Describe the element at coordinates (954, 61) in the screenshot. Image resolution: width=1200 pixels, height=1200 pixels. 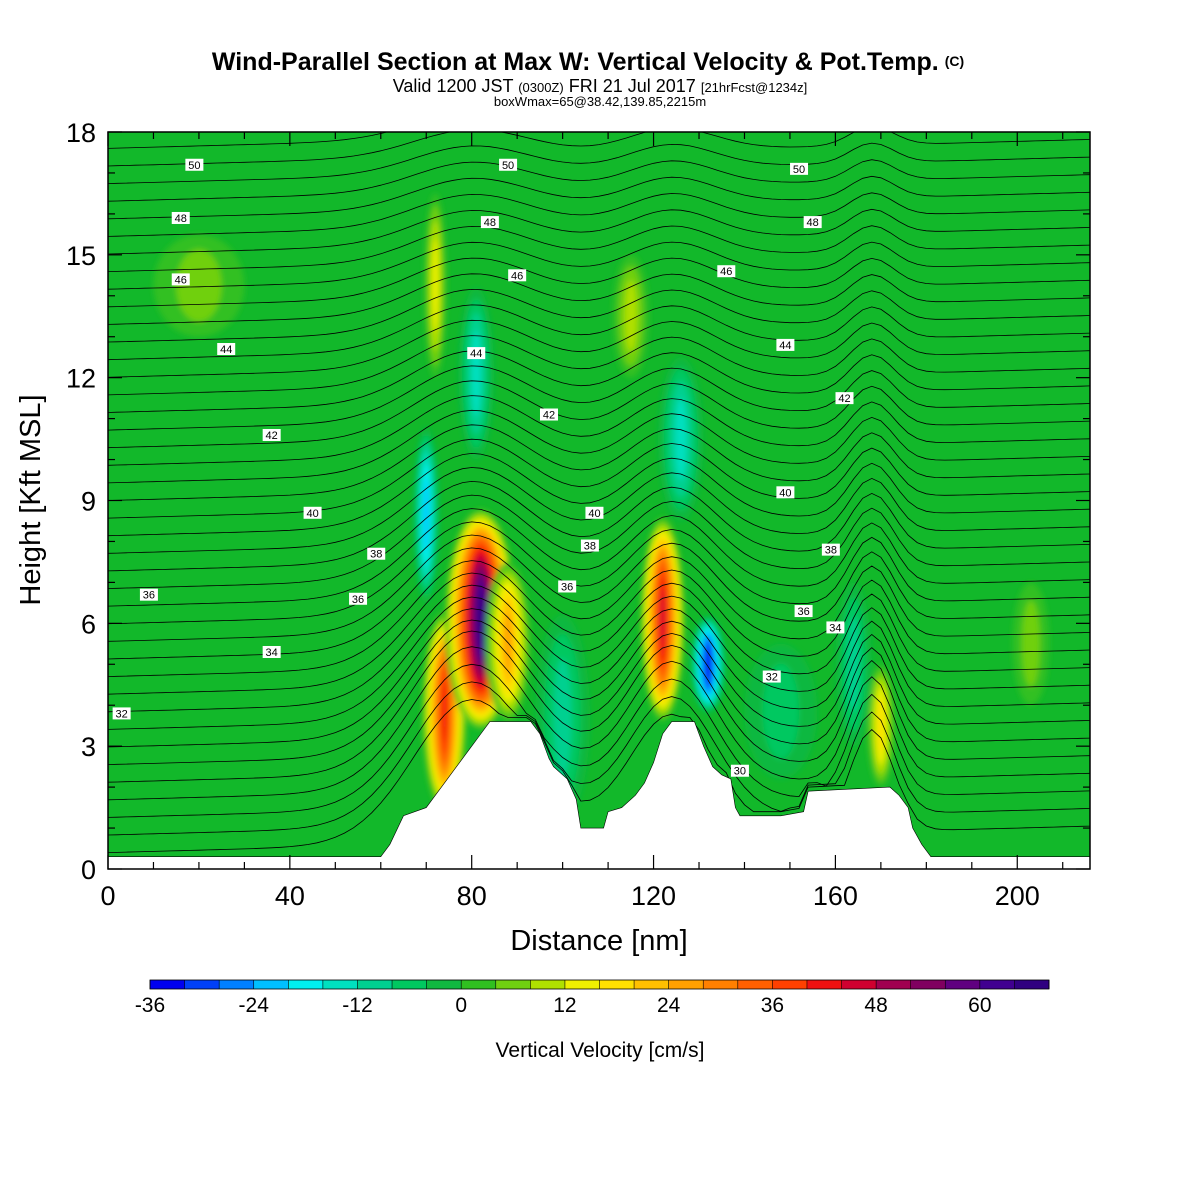
I see `title-mark: (C)` at that location.